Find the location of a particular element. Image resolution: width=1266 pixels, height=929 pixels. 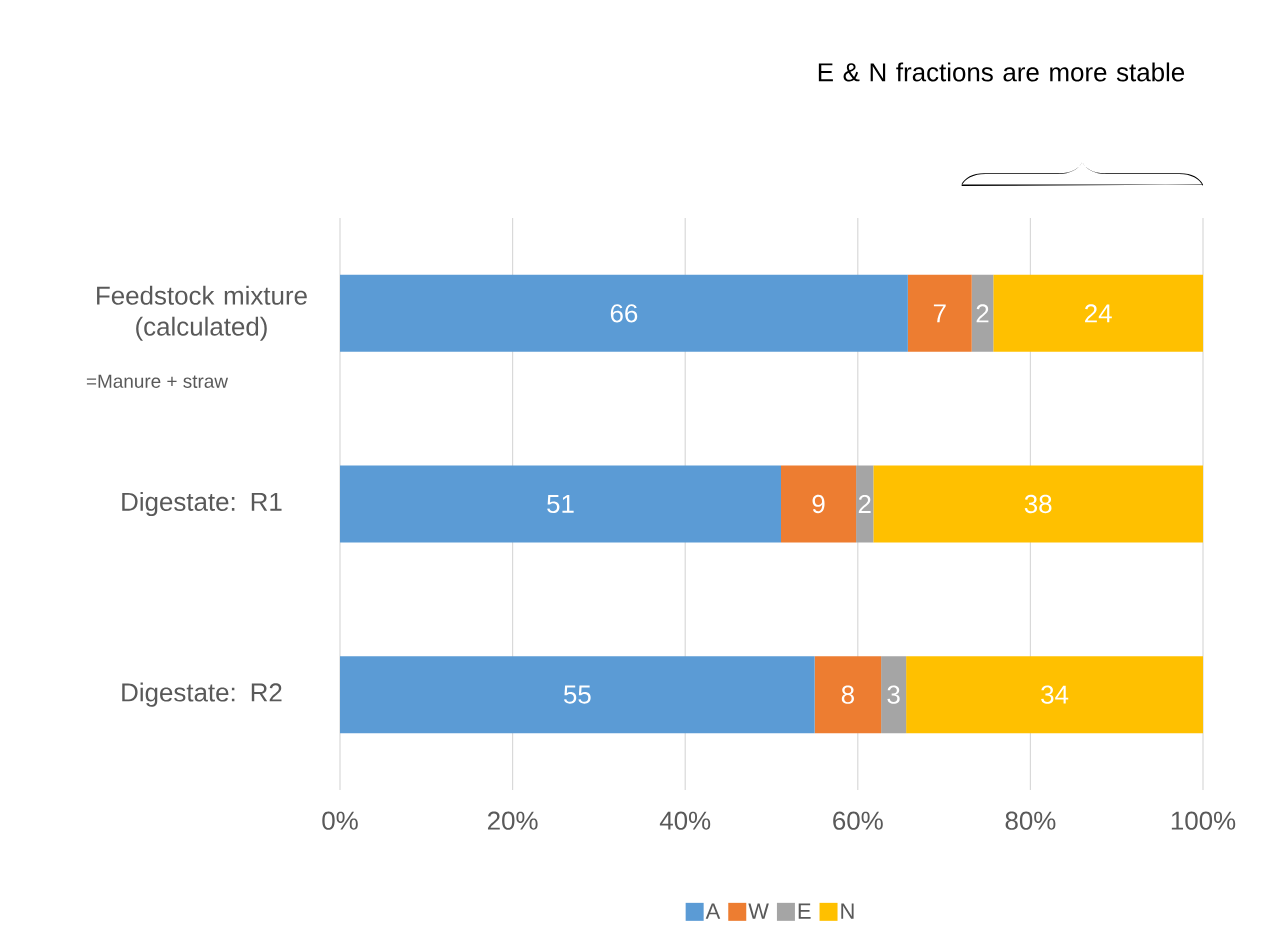

legend-label: A is located at coordinates (713, 911).